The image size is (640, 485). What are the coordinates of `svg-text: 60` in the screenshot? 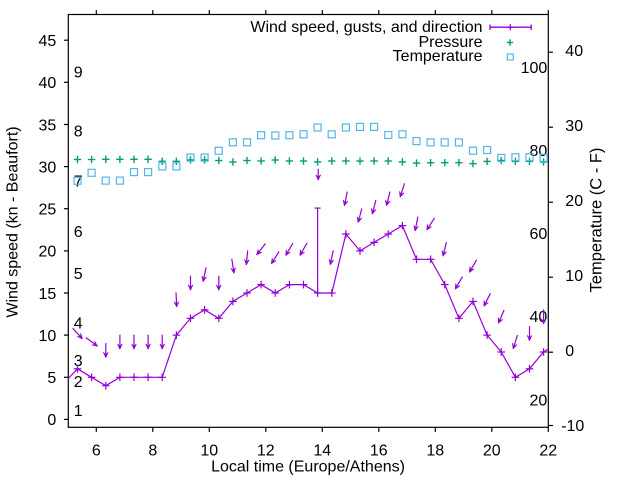 It's located at (539, 234).